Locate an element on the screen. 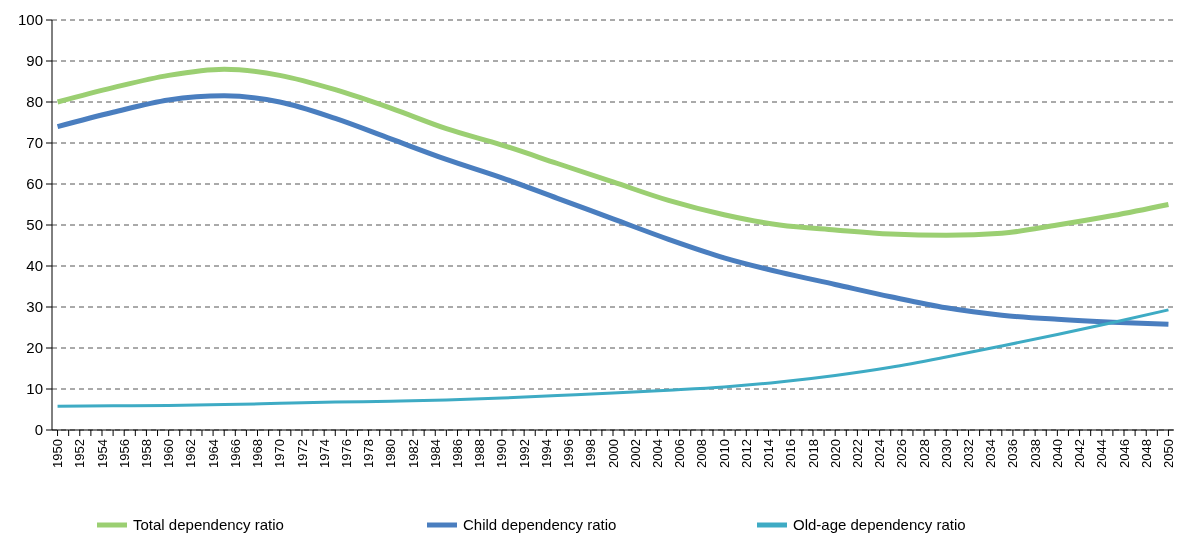 Image resolution: width=1184 pixels, height=537 pixels. y-tick-label: 20 is located at coordinates (34, 348).